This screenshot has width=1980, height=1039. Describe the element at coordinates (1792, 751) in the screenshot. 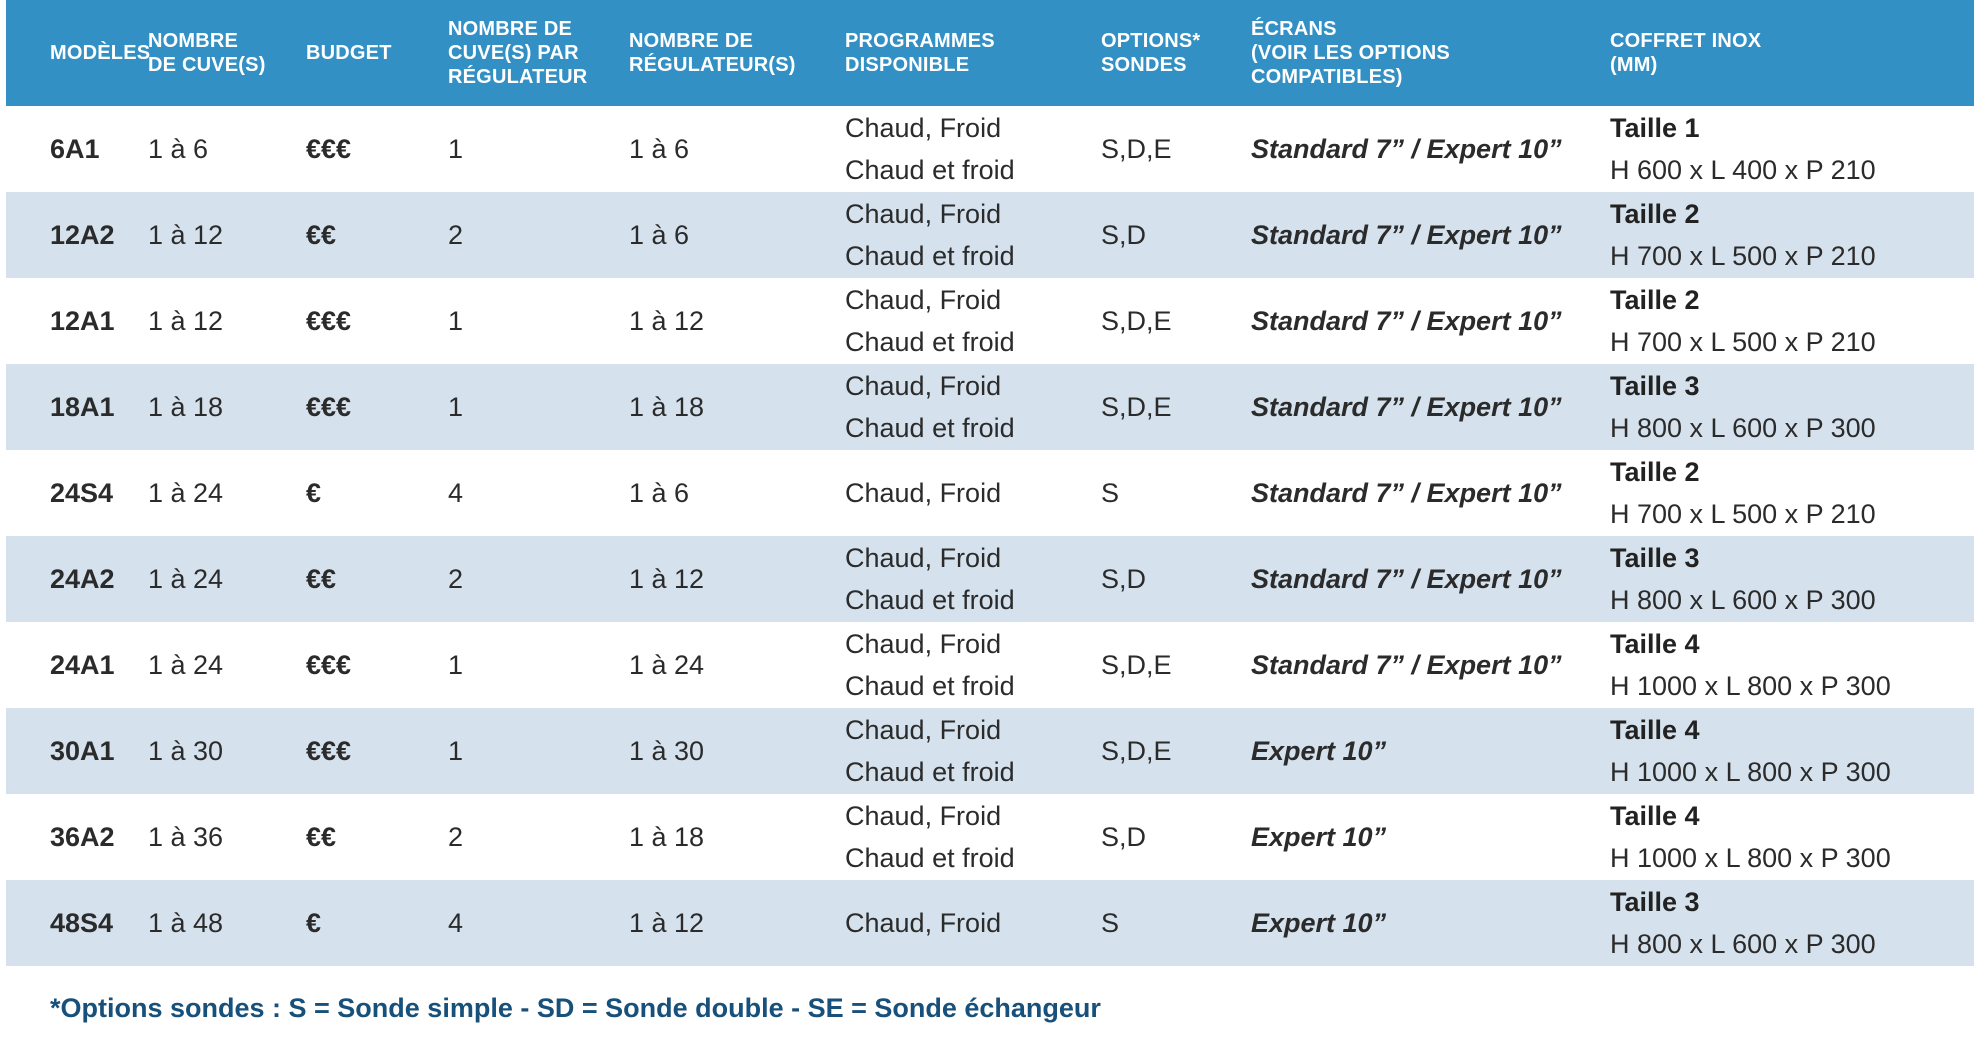

I see `box-cell: Taille 4 H 1000 x L 800 x P 300` at that location.